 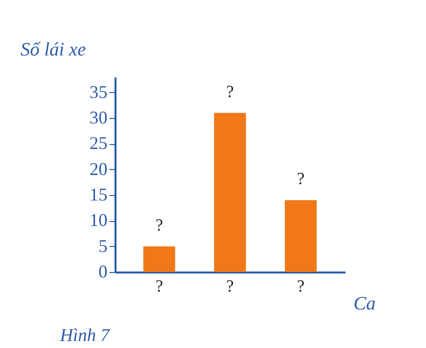 What do you see at coordinates (84, 335) in the screenshot?
I see `text: Hình 7` at bounding box center [84, 335].